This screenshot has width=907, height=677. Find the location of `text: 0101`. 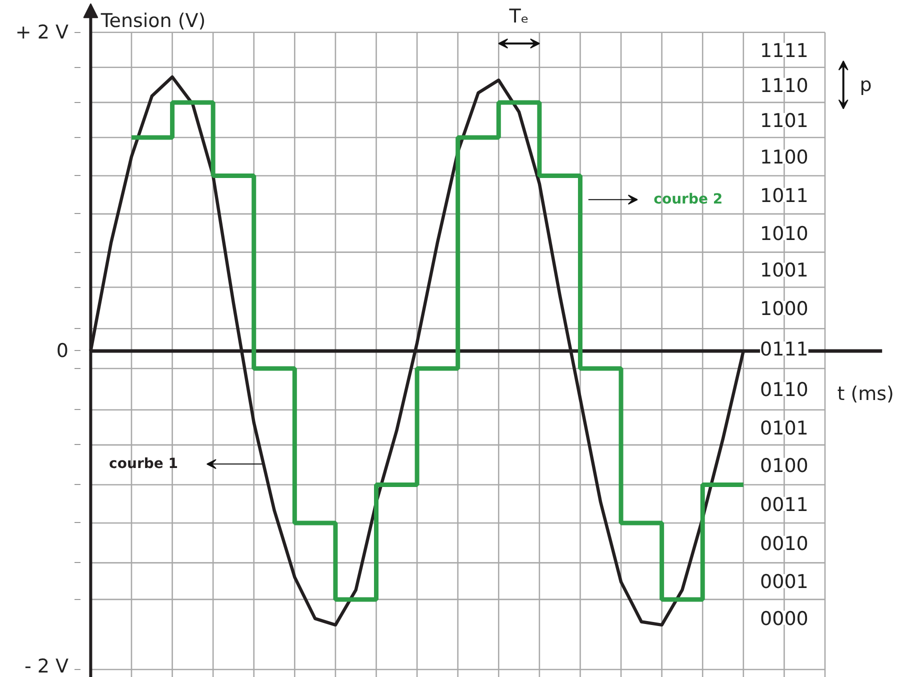

text: 0101 is located at coordinates (784, 428).